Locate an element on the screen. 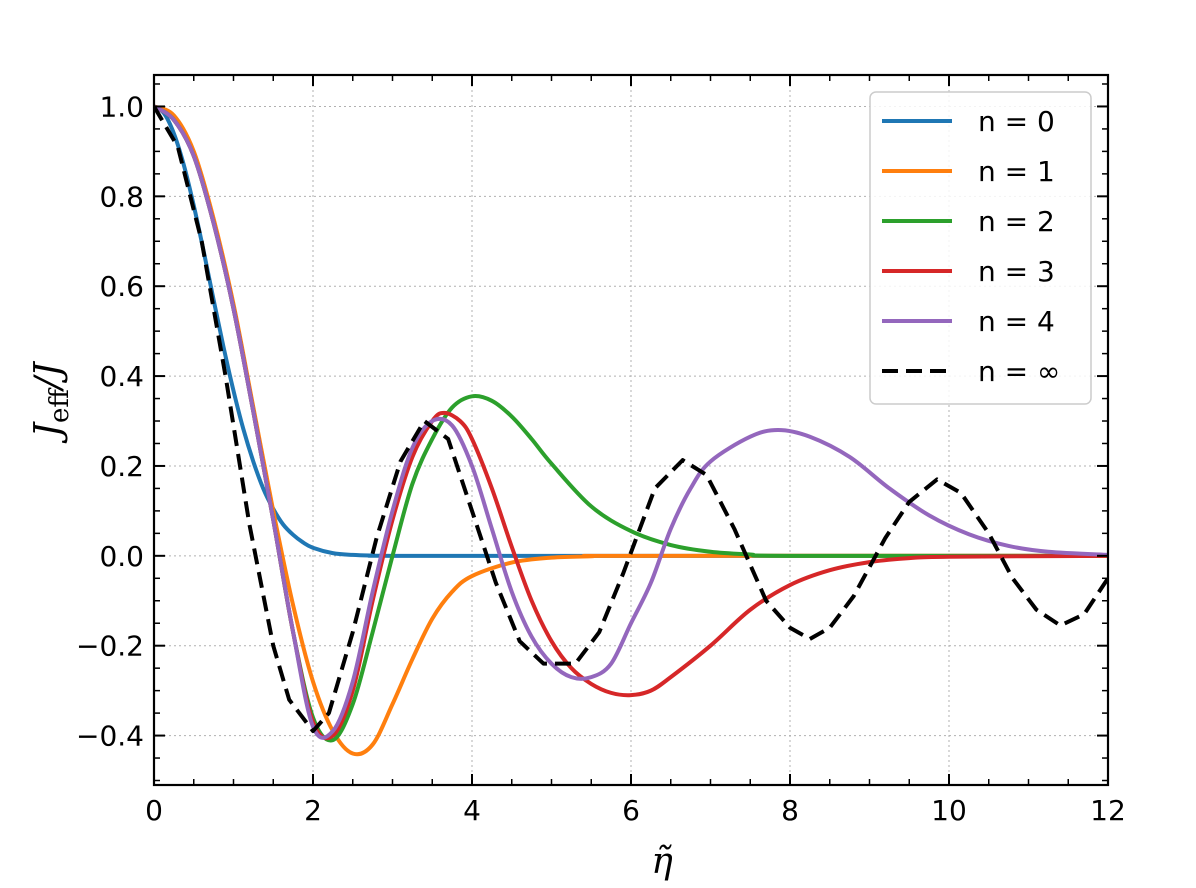 This screenshot has width=1196, height=888. x-tick-label: 12 is located at coordinates (1108, 810).